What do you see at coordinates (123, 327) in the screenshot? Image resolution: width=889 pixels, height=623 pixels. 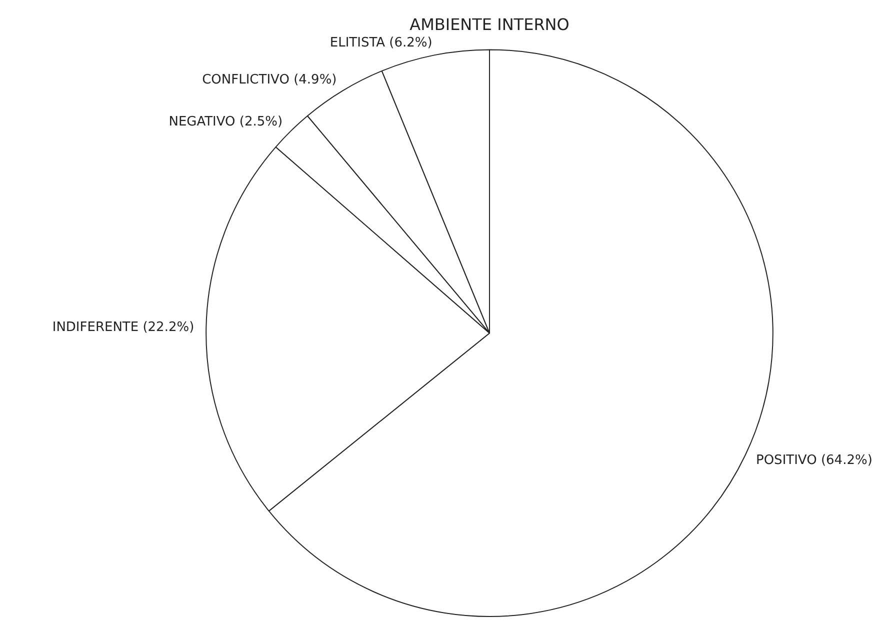 I see `slice-label: INDIFERENTE (22.2%)` at bounding box center [123, 327].